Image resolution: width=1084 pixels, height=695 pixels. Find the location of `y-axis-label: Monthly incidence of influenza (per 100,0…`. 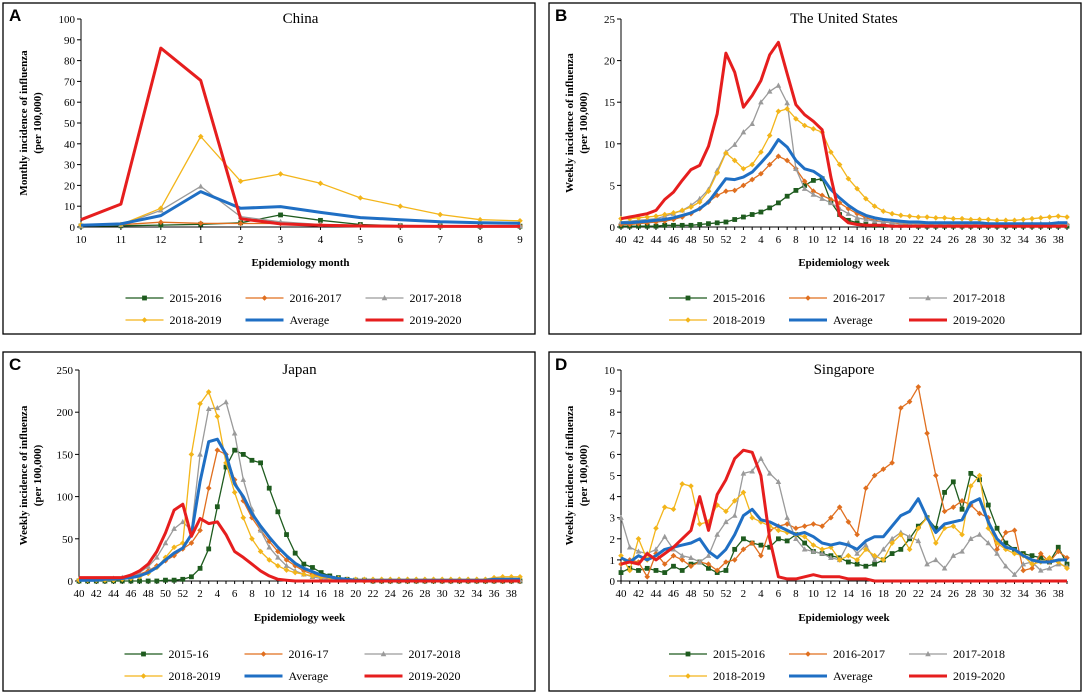

y-axis-label: Monthly incidence of influenza (per 100,0… is located at coordinates (31, 123).